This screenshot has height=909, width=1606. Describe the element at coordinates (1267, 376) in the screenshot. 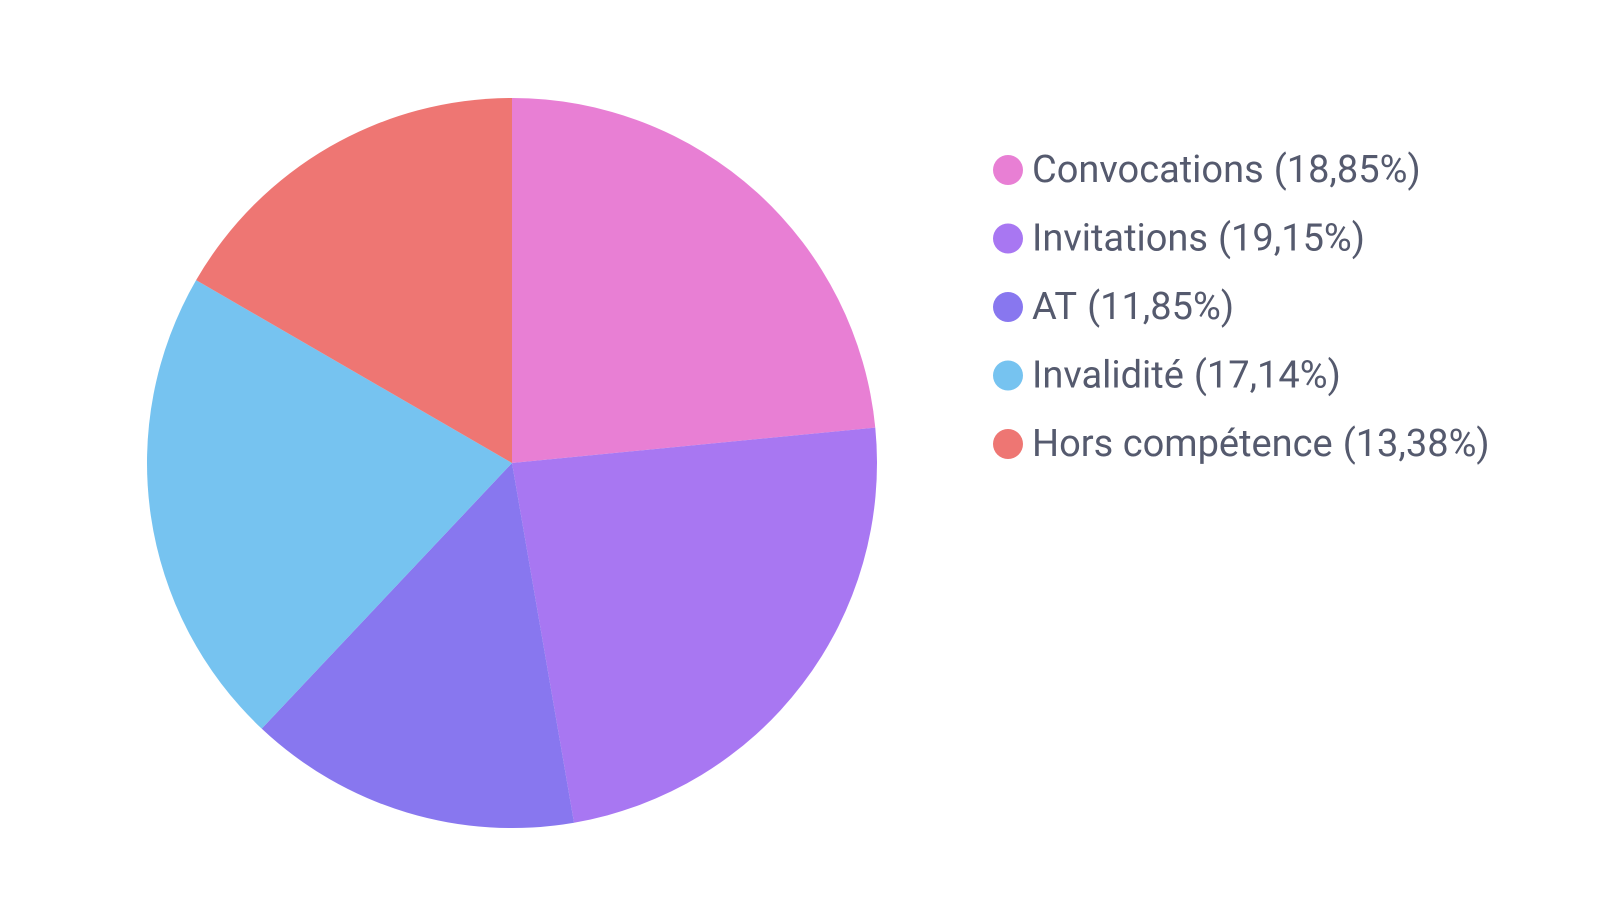

I see `legend-value: (17,14%)` at that location.